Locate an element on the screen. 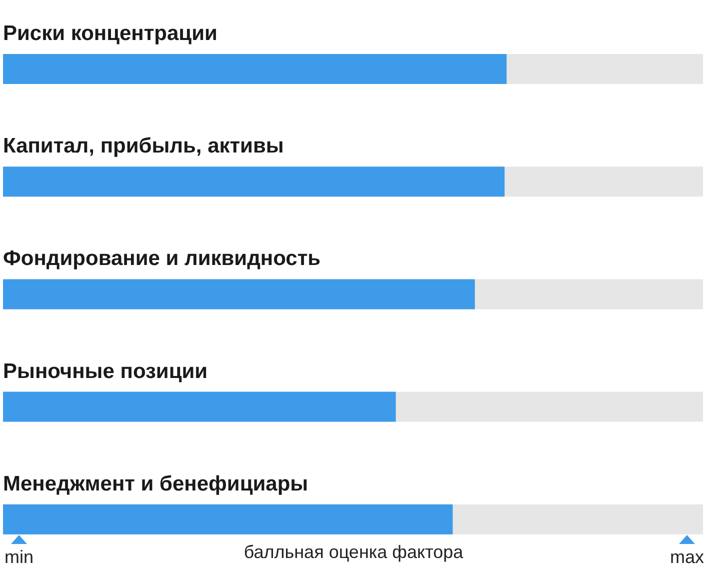 The image size is (707, 576). y-tick-label: Риски концентрации is located at coordinates (110, 33).